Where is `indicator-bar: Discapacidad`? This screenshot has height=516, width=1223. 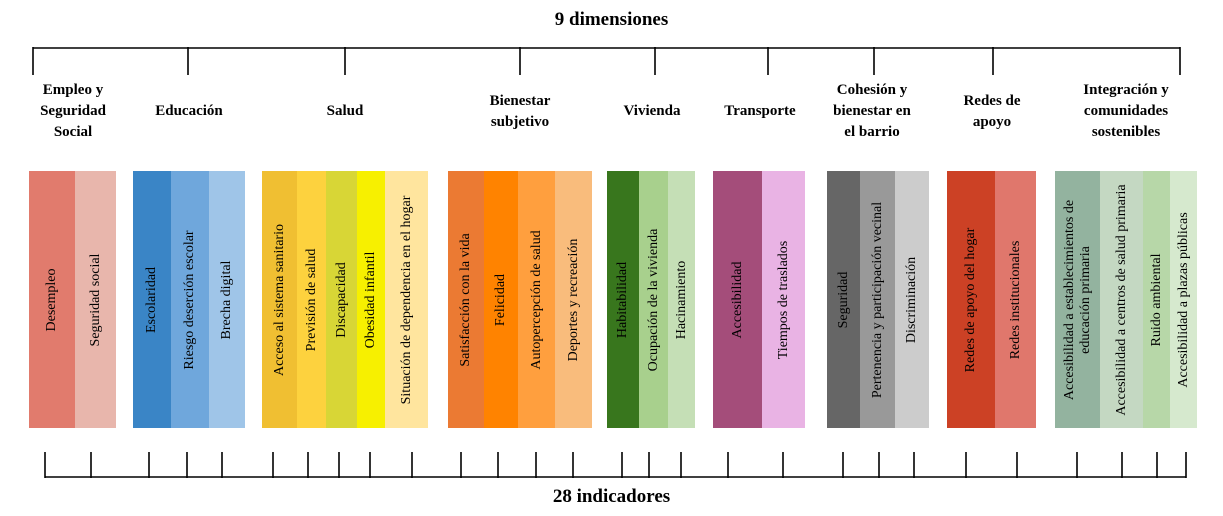
indicator-bar: Discapacidad is located at coordinates (341, 299).